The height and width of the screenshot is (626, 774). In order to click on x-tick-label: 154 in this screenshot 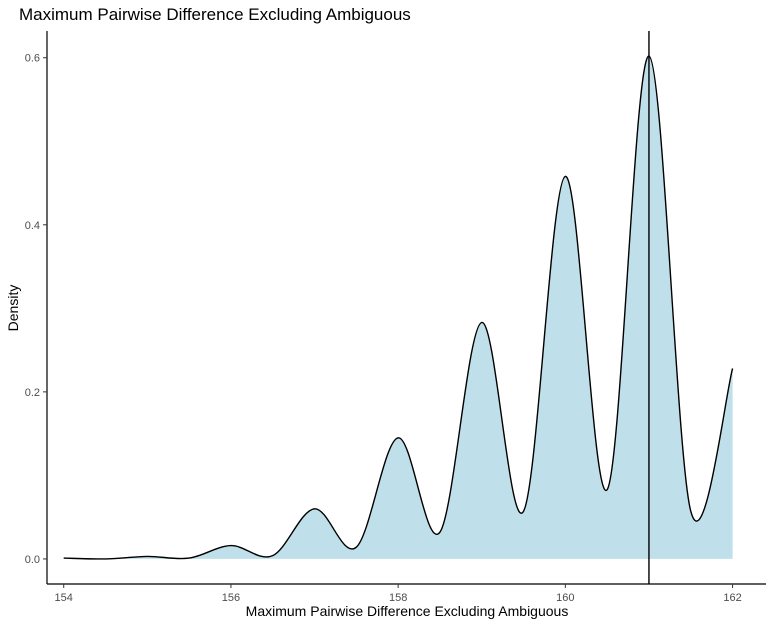, I will do `click(64, 598)`.